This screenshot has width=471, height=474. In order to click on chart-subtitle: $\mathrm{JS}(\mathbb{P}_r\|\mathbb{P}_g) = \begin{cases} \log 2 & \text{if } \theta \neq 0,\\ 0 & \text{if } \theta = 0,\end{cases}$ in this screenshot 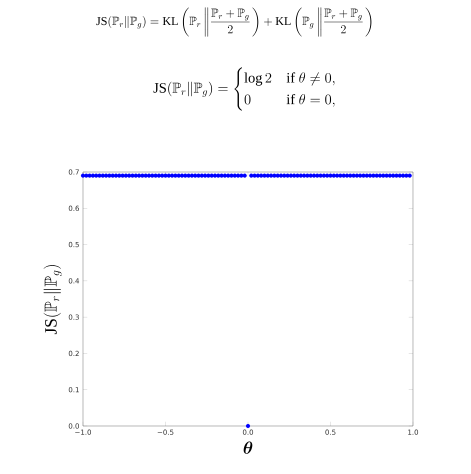, I will do `click(243, 89)`.